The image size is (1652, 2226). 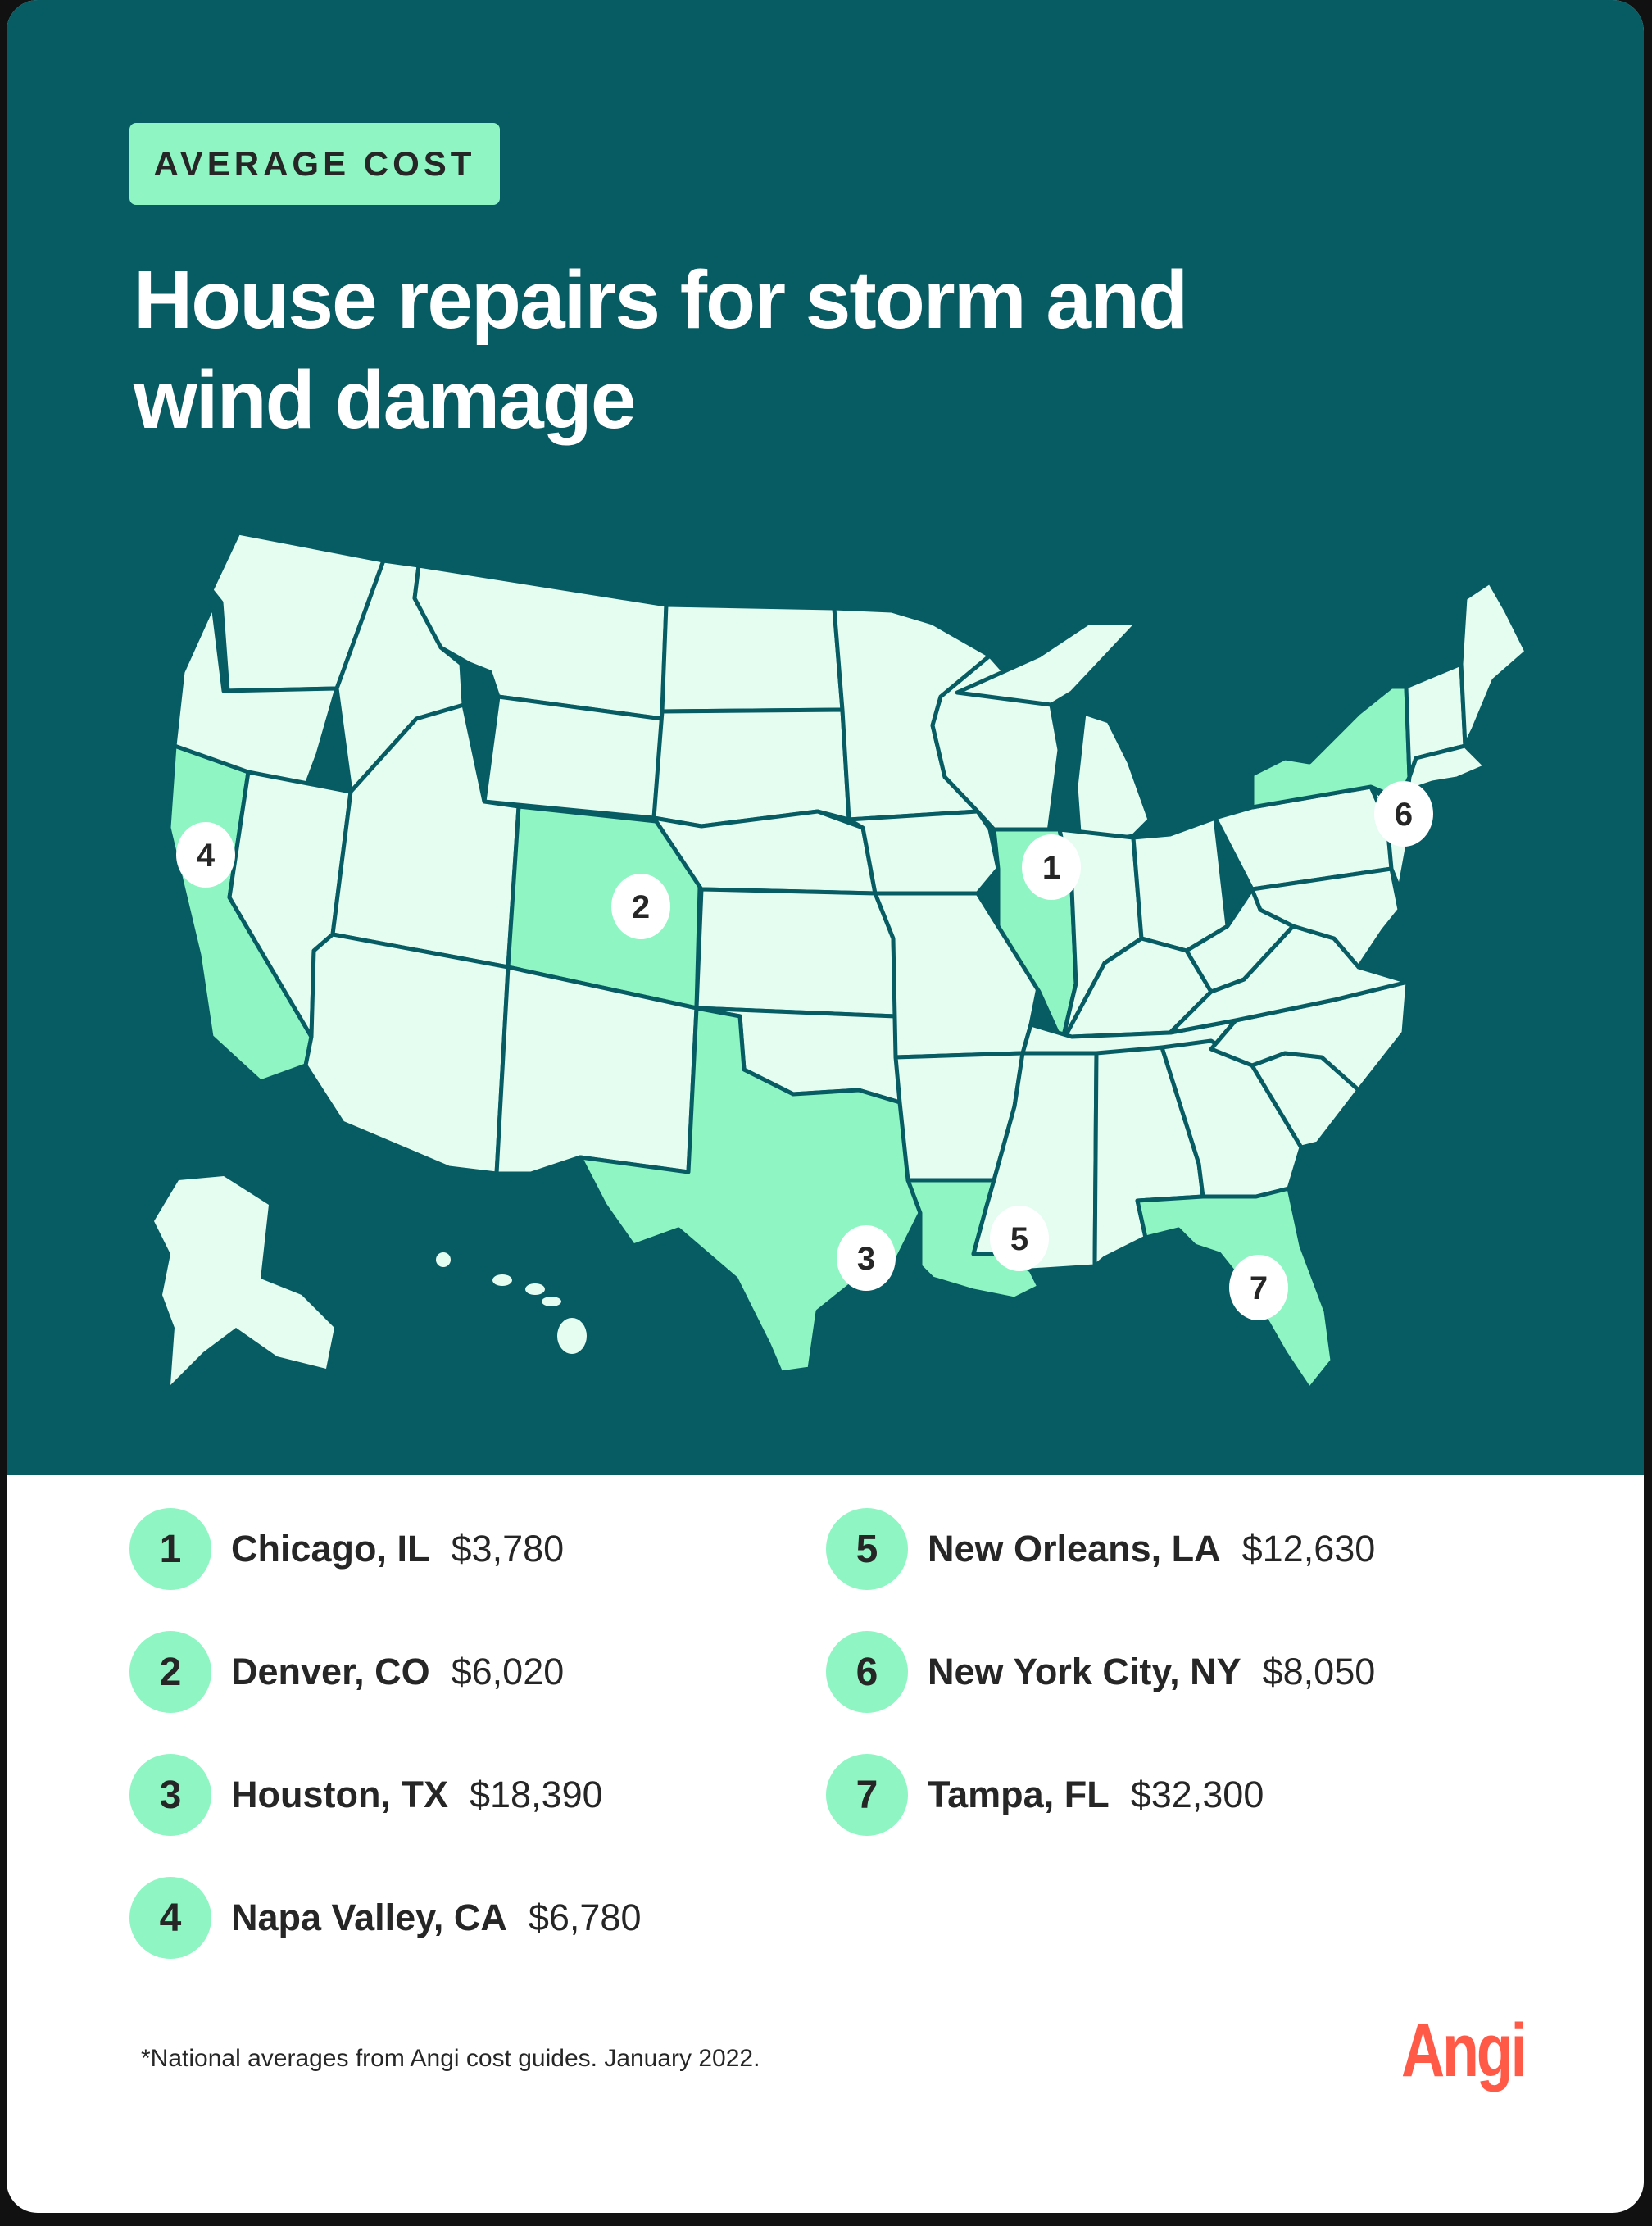 I want to click on state-az, so click(x=407, y=1054).